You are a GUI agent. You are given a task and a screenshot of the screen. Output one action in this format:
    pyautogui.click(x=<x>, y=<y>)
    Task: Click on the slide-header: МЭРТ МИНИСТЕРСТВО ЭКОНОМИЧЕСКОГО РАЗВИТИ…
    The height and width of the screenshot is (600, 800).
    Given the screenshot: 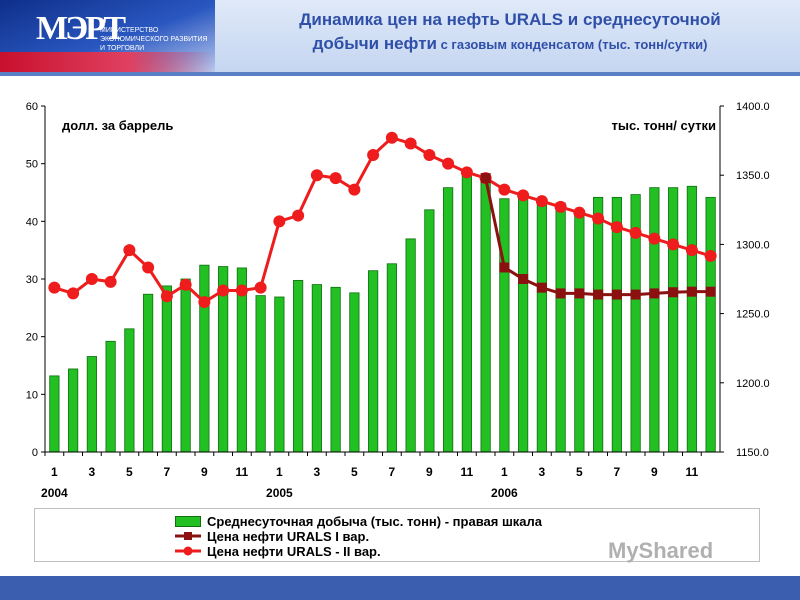 What is the action you would take?
    pyautogui.click(x=400, y=36)
    